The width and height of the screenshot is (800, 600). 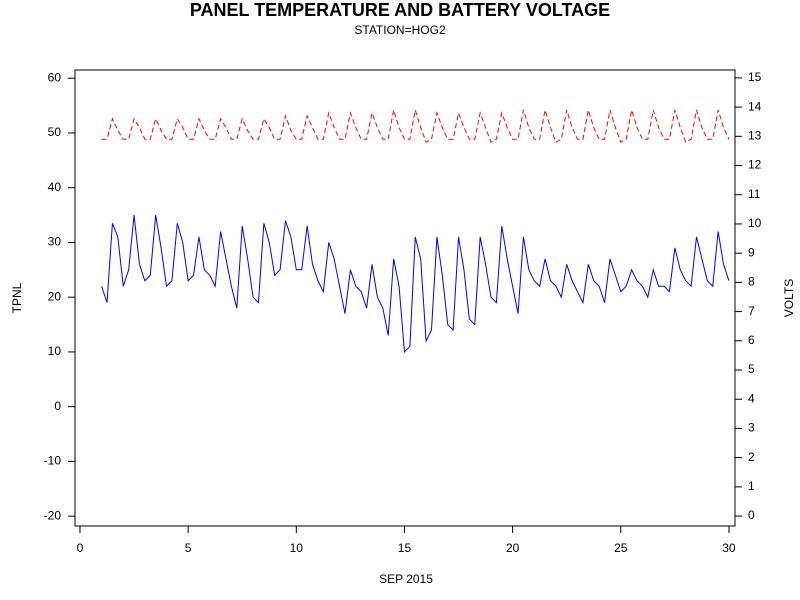 What do you see at coordinates (751, 340) in the screenshot?
I see `y2-tick-label: 6` at bounding box center [751, 340].